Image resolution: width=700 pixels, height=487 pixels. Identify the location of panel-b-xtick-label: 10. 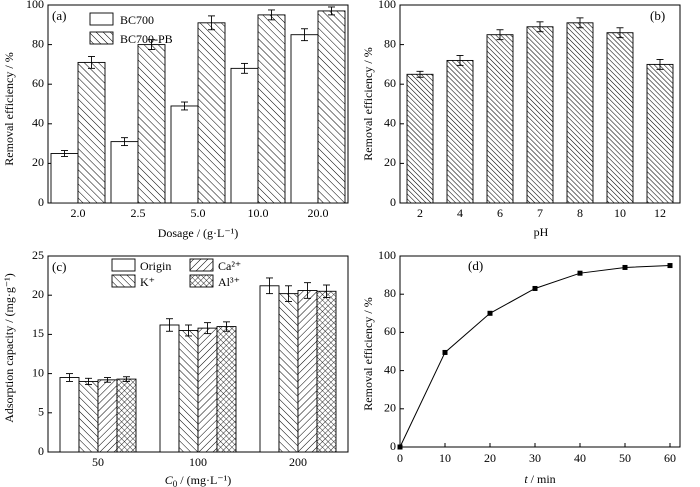
(620, 213).